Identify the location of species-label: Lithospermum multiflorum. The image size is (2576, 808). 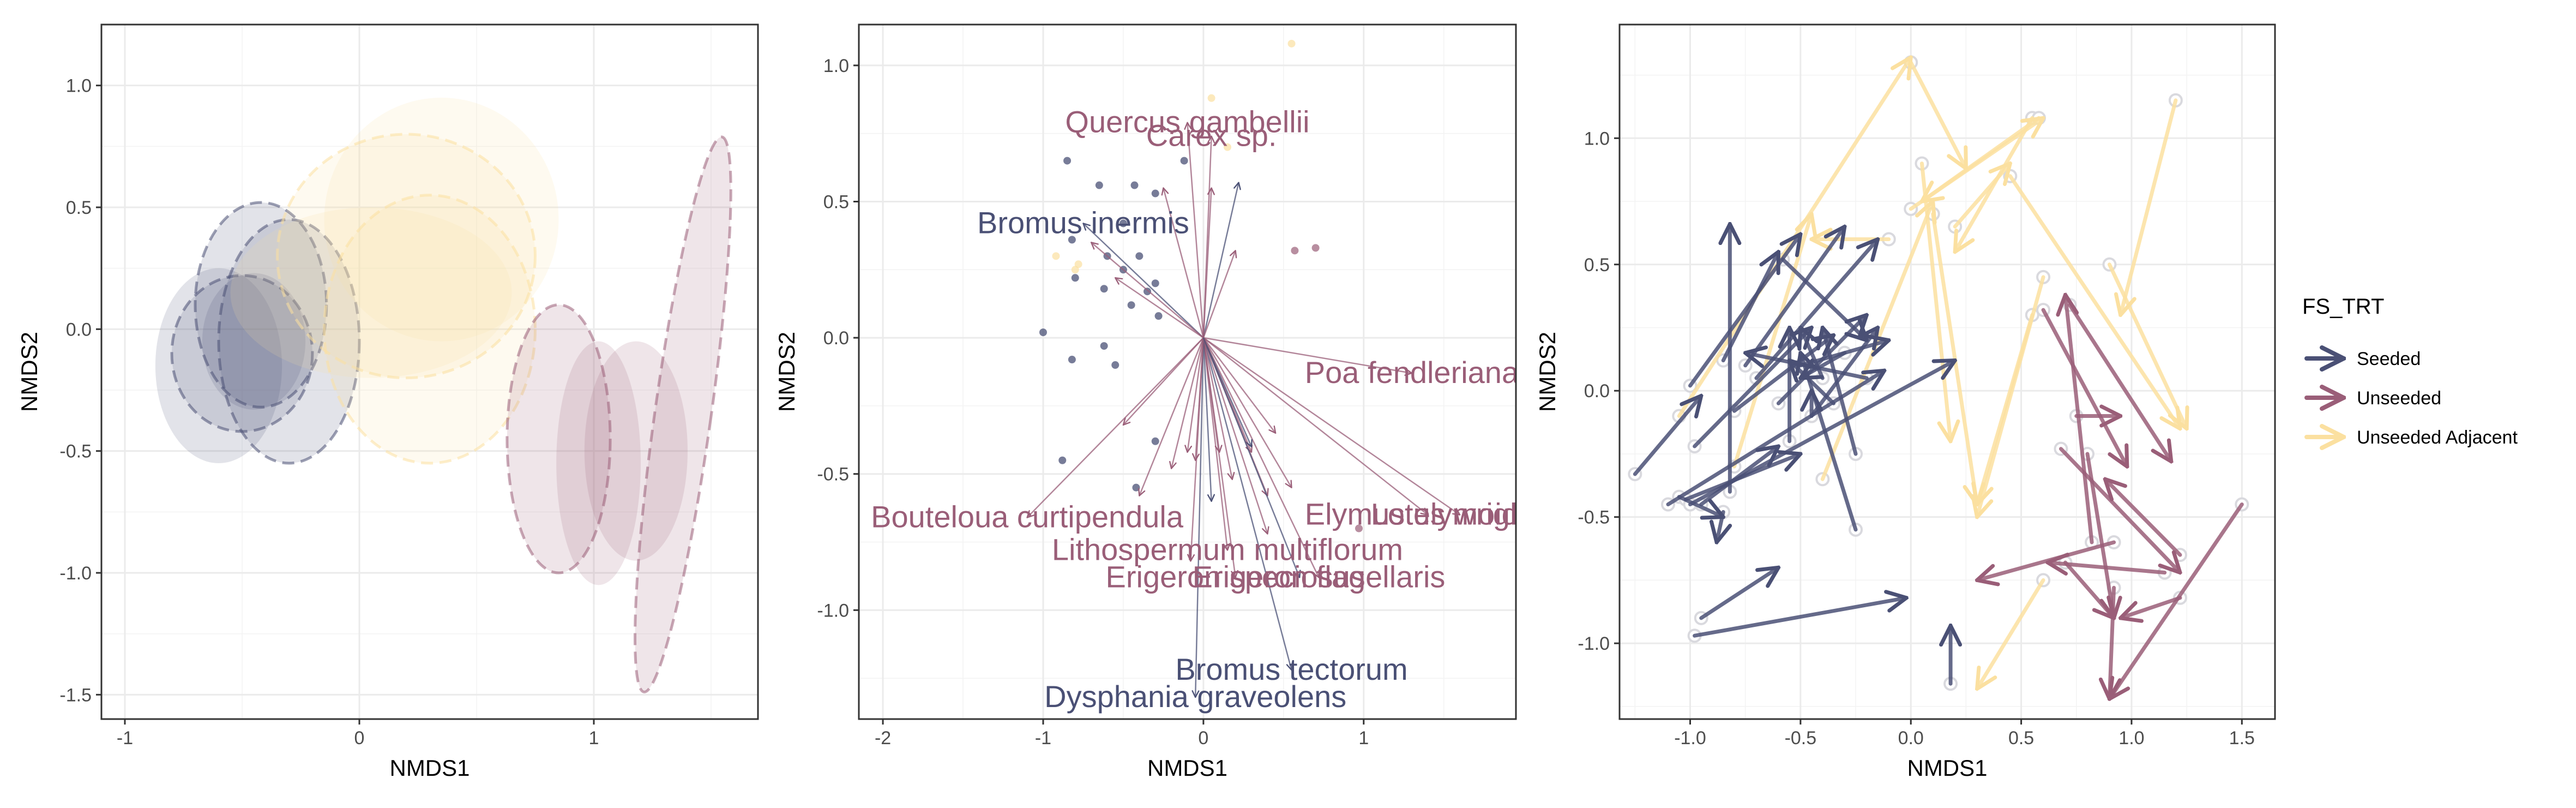
(1227, 549).